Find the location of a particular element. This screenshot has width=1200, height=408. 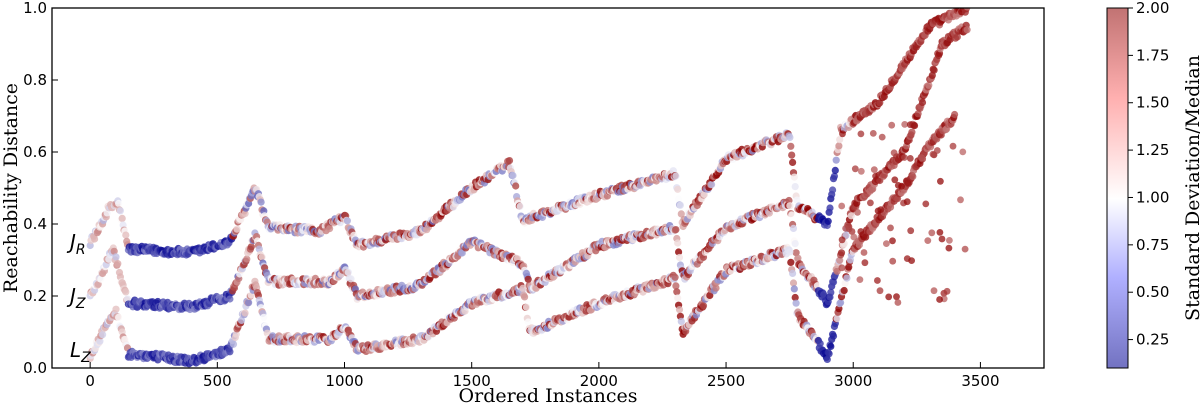

x-tick-label: 1500 is located at coordinates (472, 381).